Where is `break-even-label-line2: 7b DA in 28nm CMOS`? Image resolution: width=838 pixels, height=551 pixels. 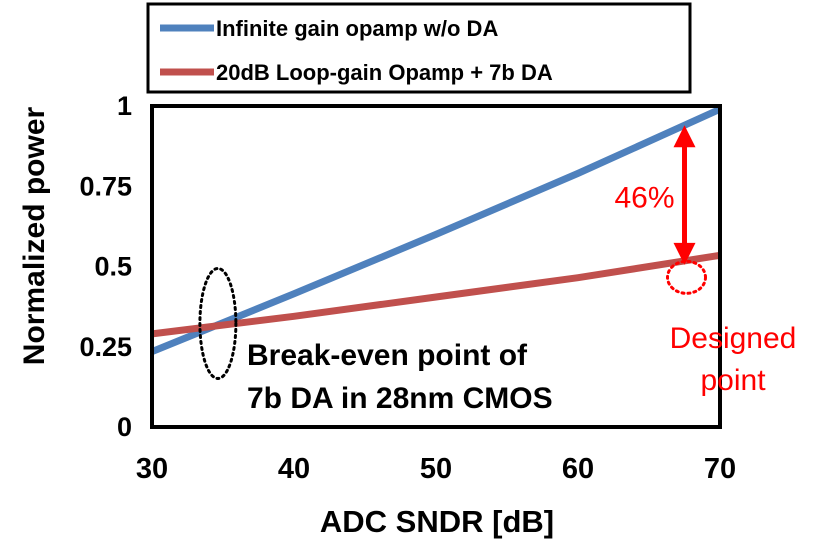 break-even-label-line2: 7b DA in 28nm CMOS is located at coordinates (400, 398).